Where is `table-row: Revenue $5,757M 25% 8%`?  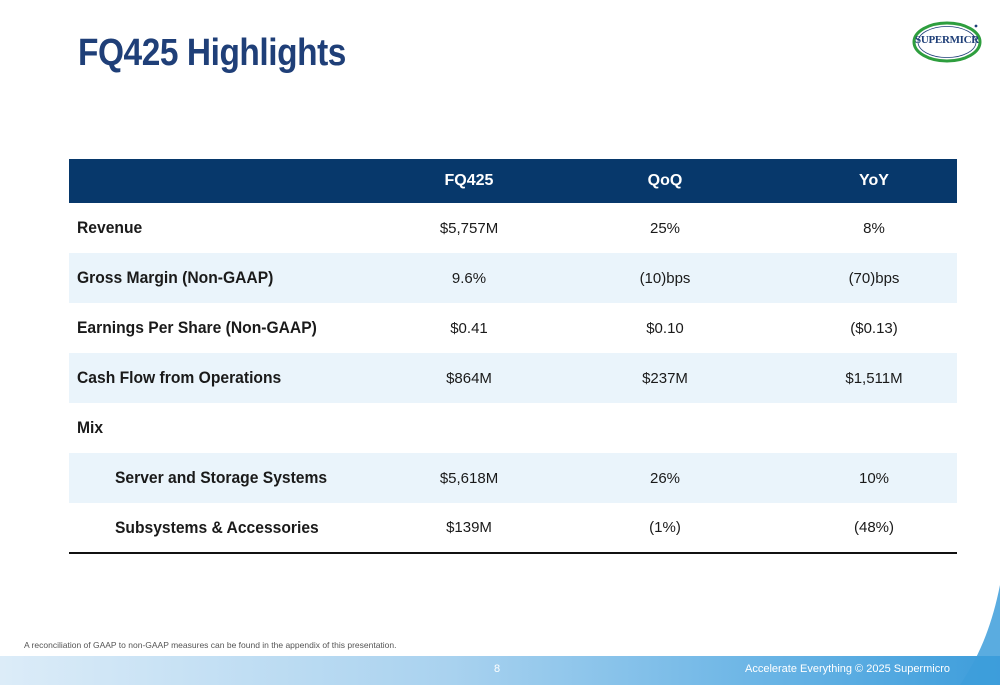
table-row: Revenue $5,757M 25% 8% is located at coordinates (513, 228).